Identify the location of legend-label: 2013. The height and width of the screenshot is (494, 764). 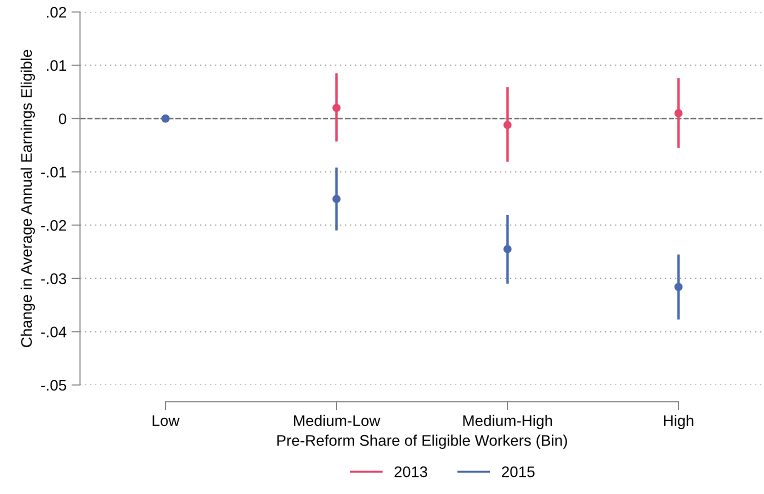
(411, 472).